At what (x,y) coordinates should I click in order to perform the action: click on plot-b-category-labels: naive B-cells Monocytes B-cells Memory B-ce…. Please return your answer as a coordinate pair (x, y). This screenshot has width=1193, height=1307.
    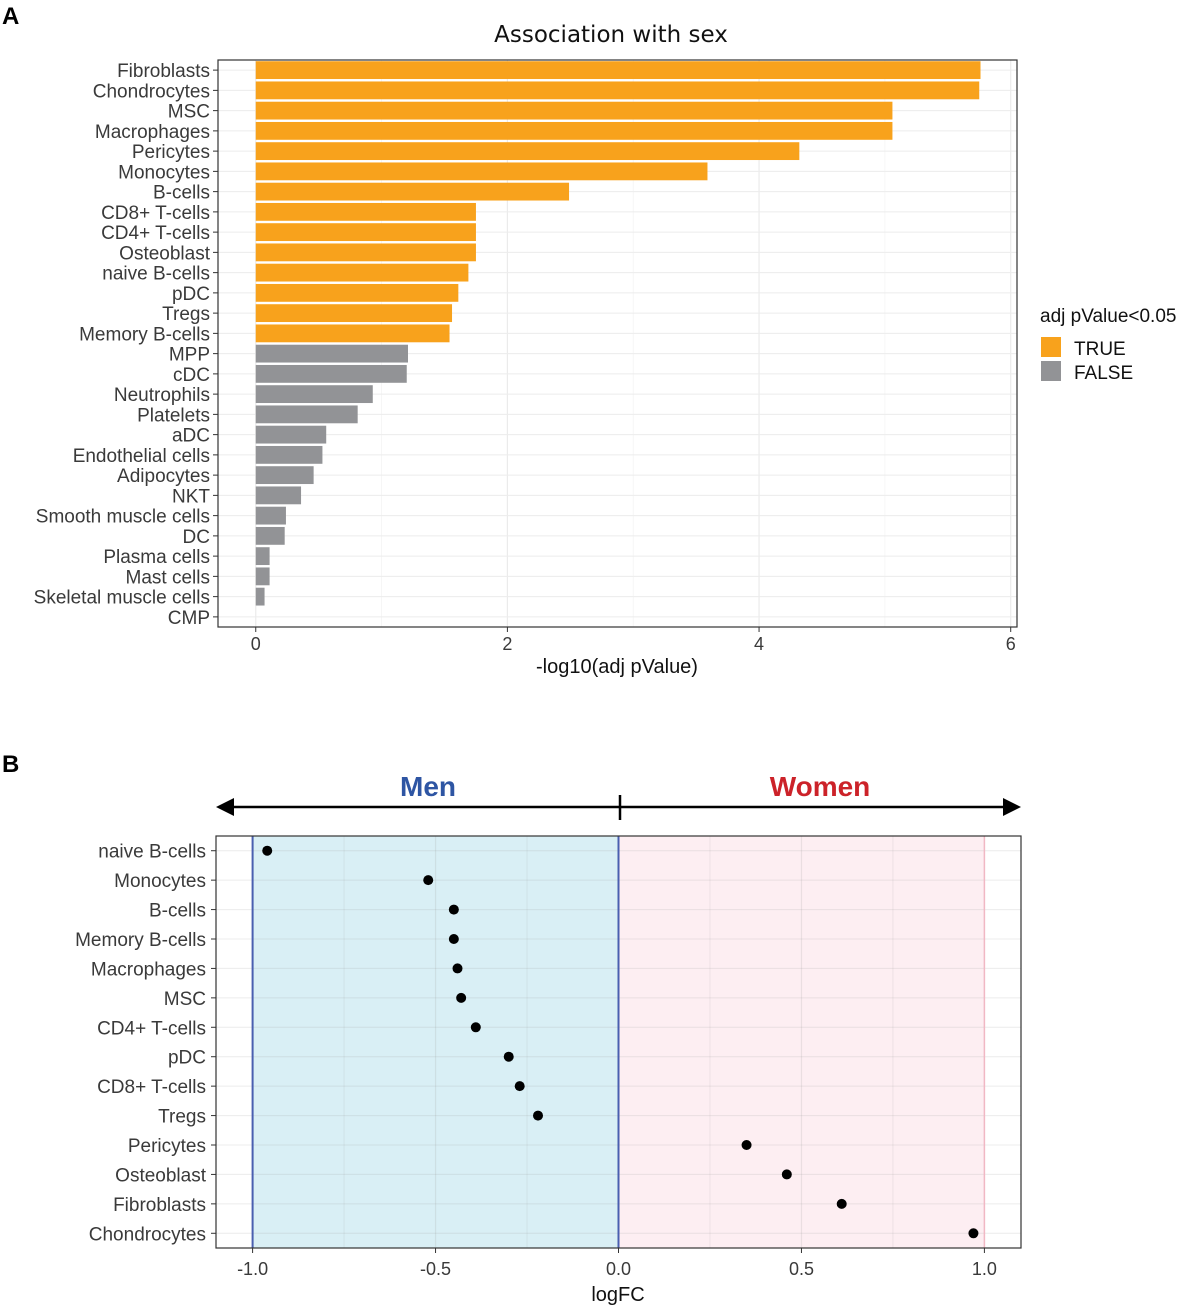
    Looking at the image, I should click on (145, 1043).